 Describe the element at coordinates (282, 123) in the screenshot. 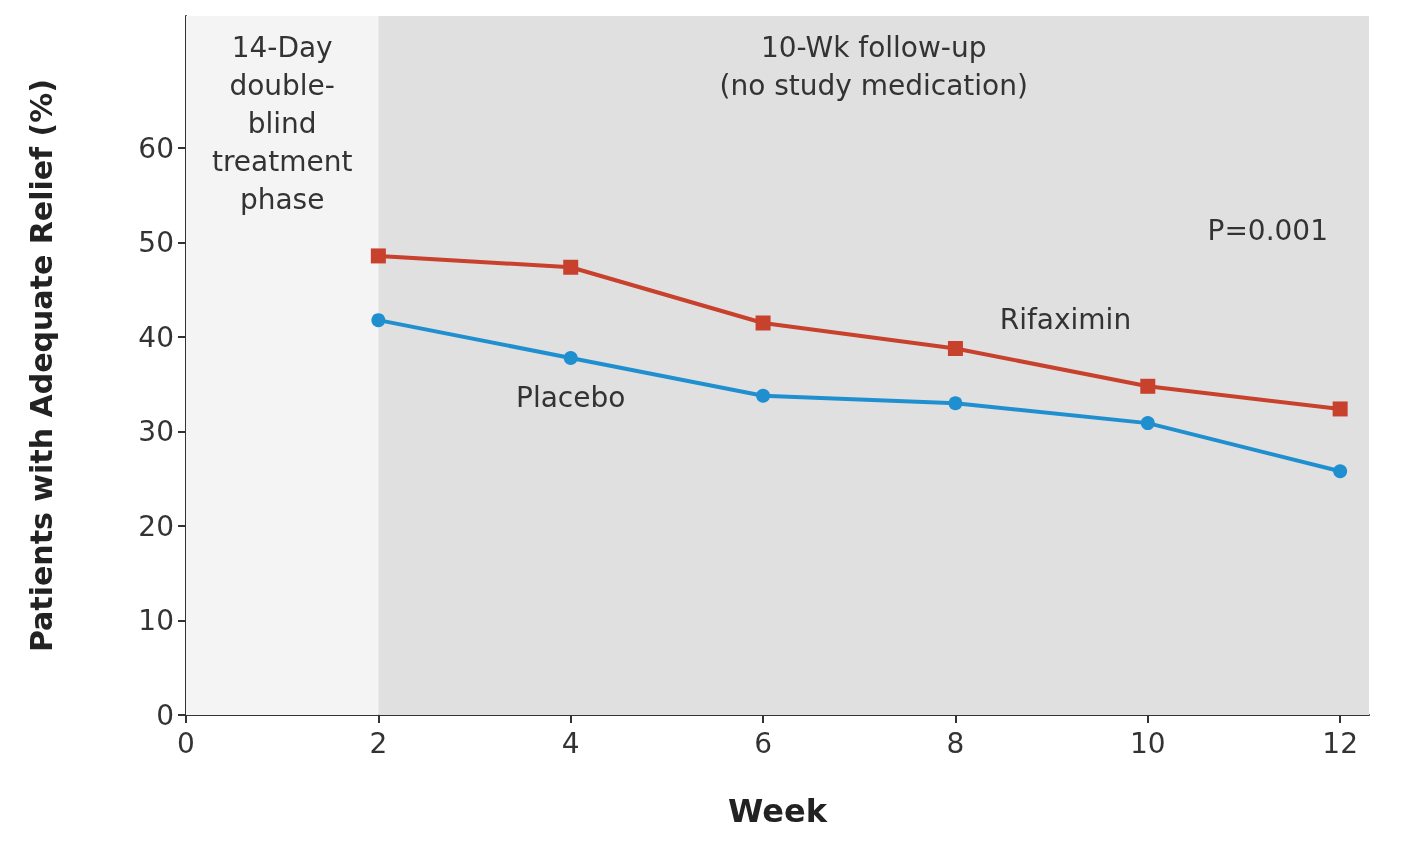

I see `band-label: 14-Day double- blind treatment phase` at that location.